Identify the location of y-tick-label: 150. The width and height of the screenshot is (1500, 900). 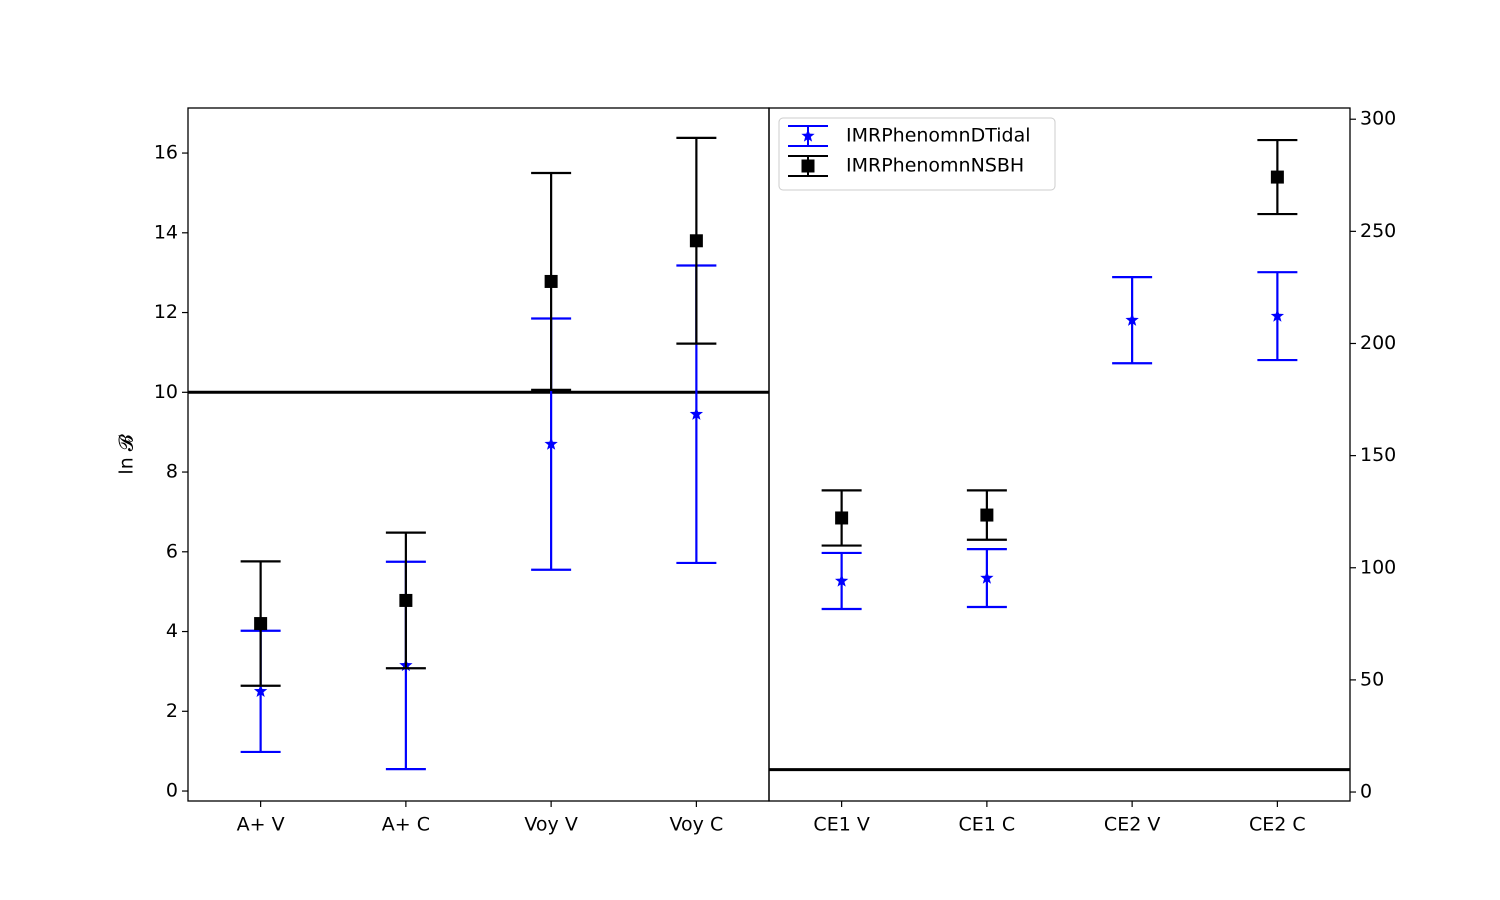
(1378, 455).